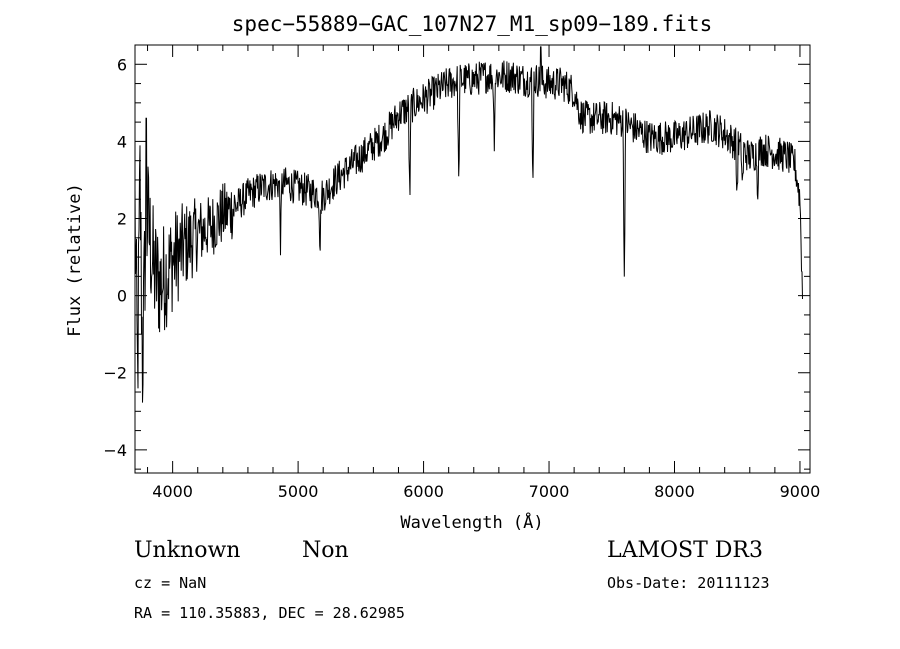 The image size is (900, 649). What do you see at coordinates (688, 583) in the screenshot?
I see `obs-date-label: Obs-Date: 20111123` at bounding box center [688, 583].